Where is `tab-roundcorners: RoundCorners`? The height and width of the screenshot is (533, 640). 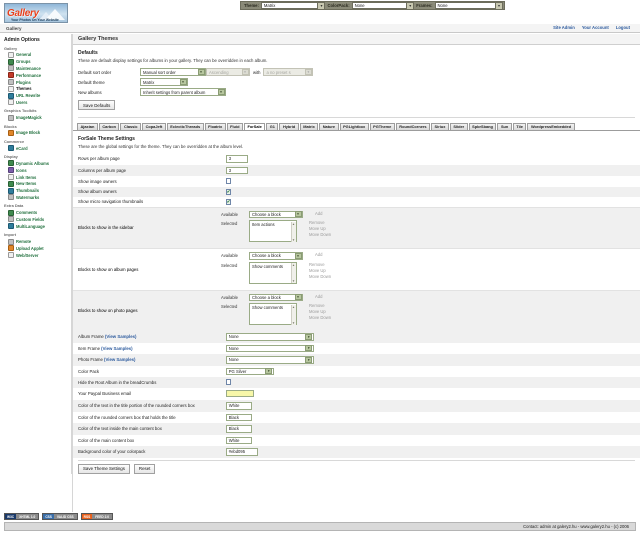
tab-roundcorners: RoundCorners is located at coordinates (413, 126).